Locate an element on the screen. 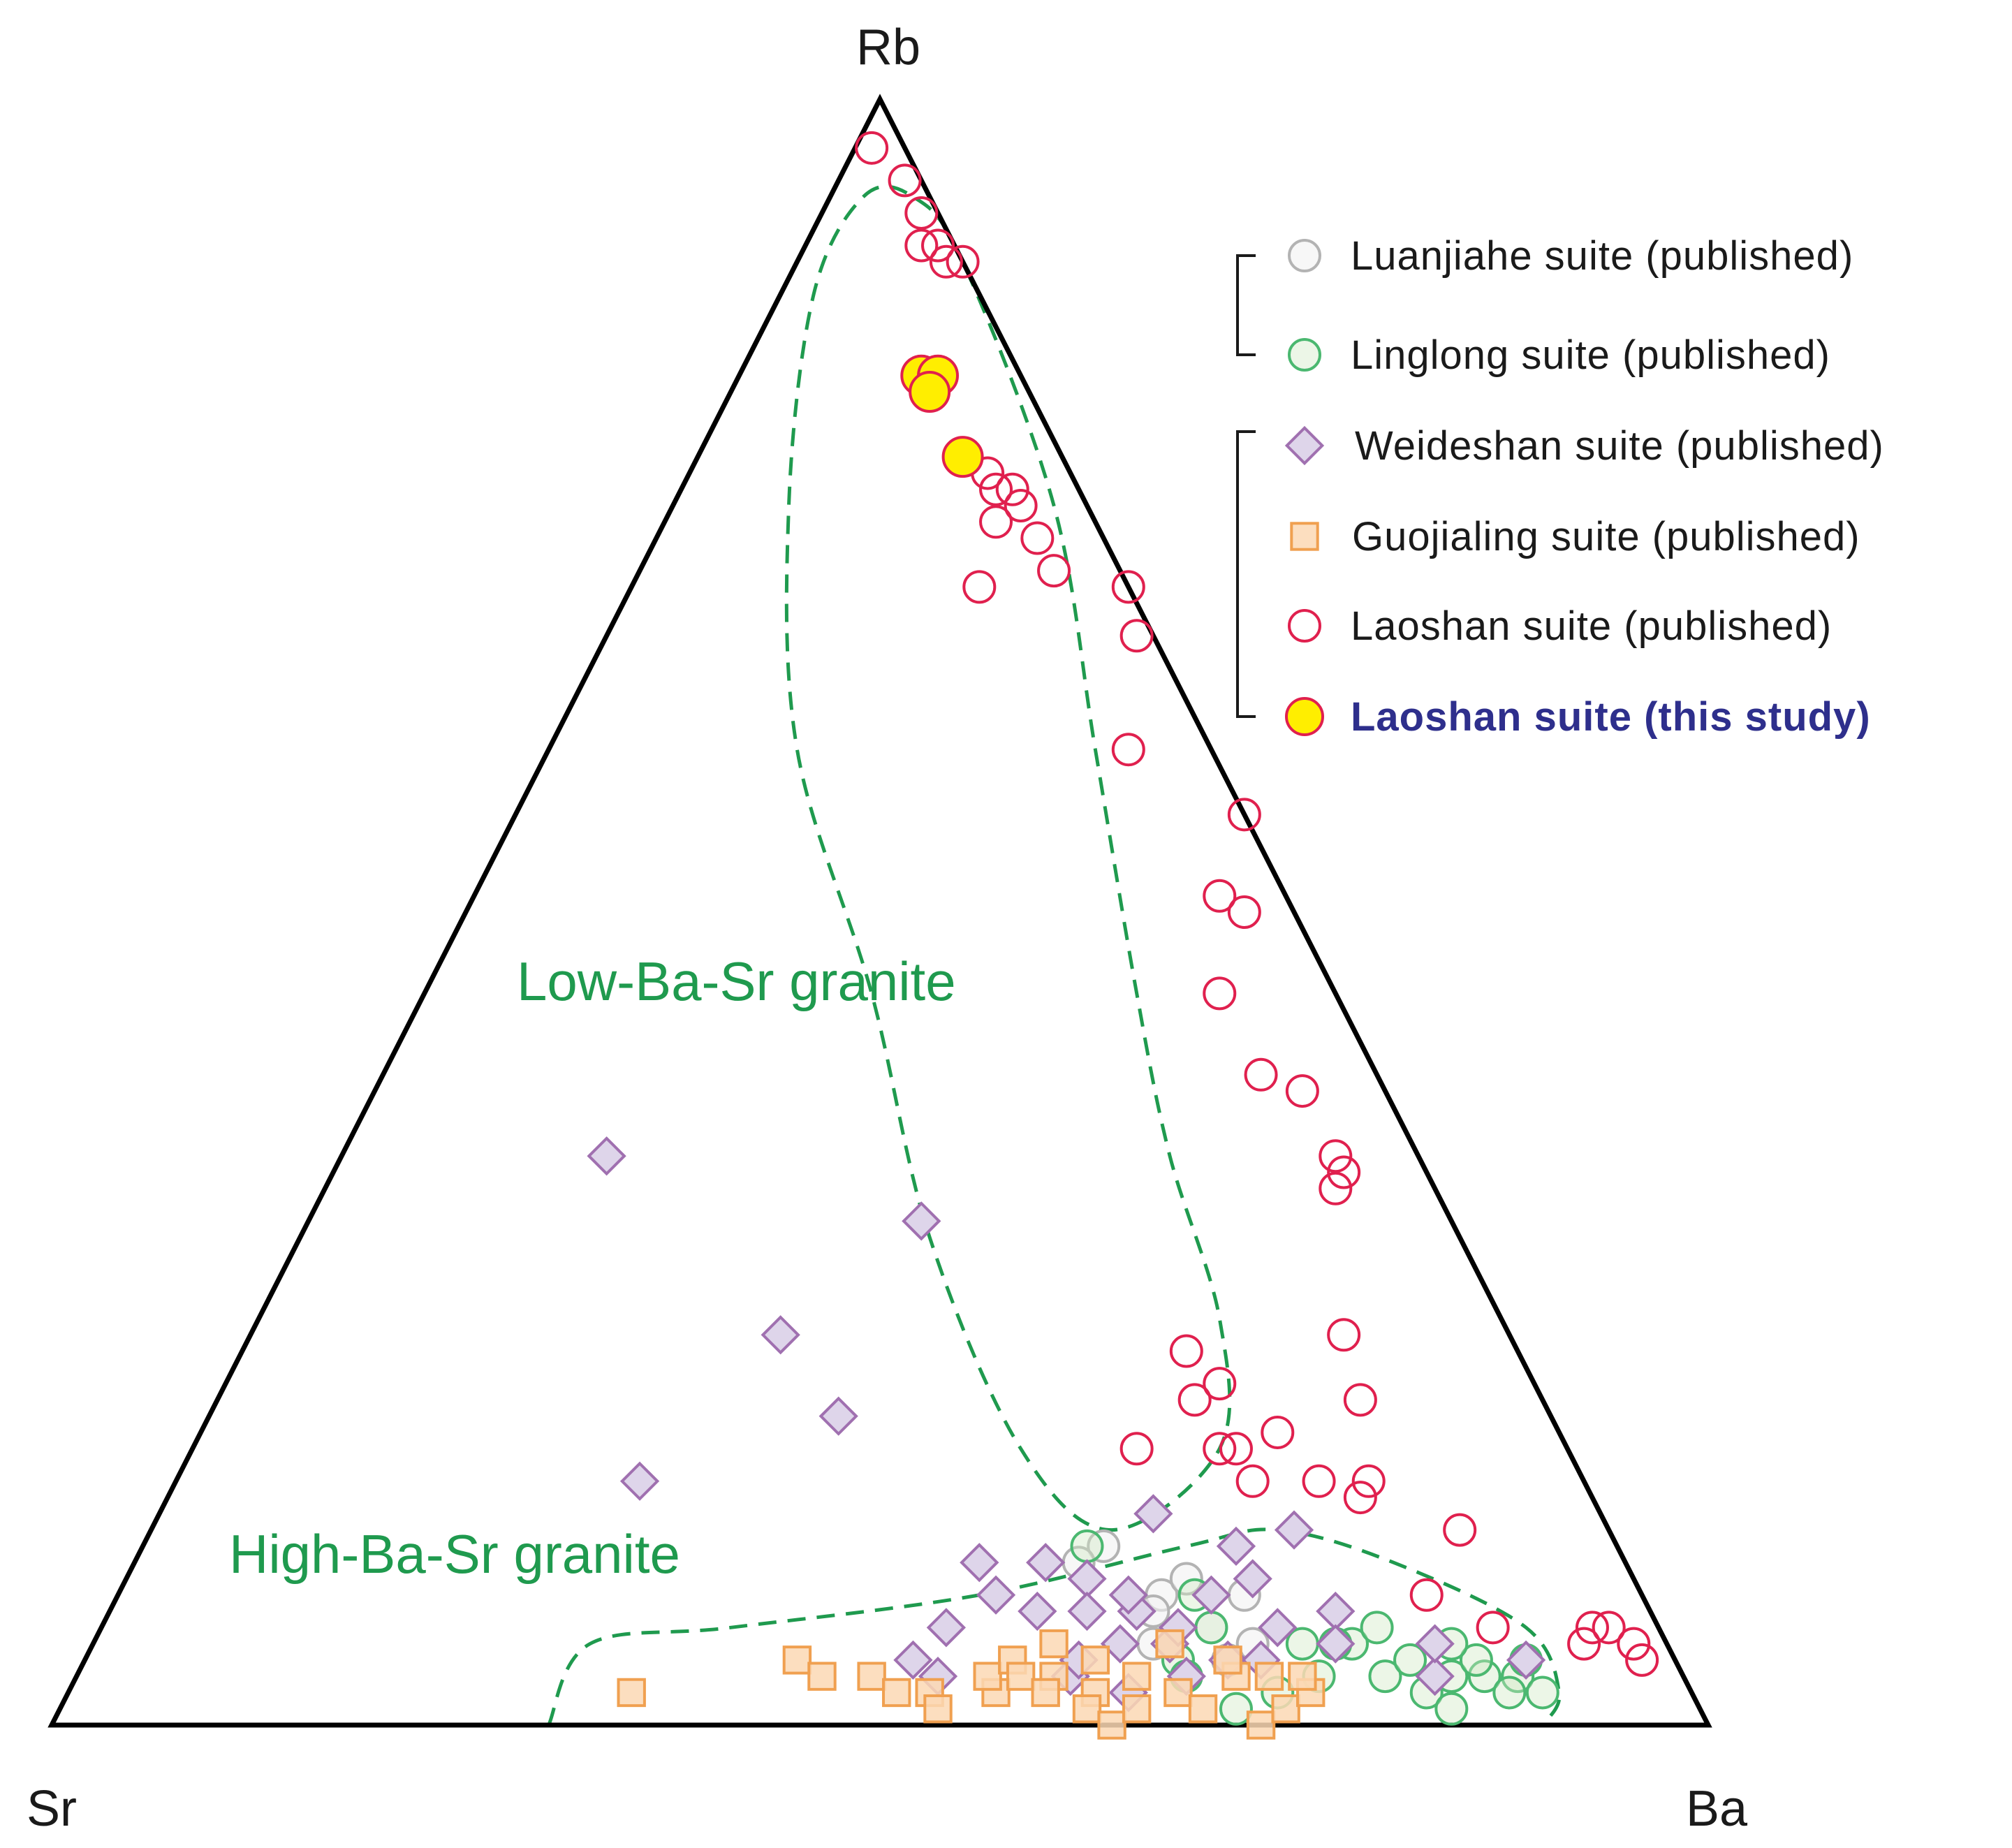 Image resolution: width=2012 pixels, height=1848 pixels. series-weideshan-suite-published is located at coordinates (1066, 1424).